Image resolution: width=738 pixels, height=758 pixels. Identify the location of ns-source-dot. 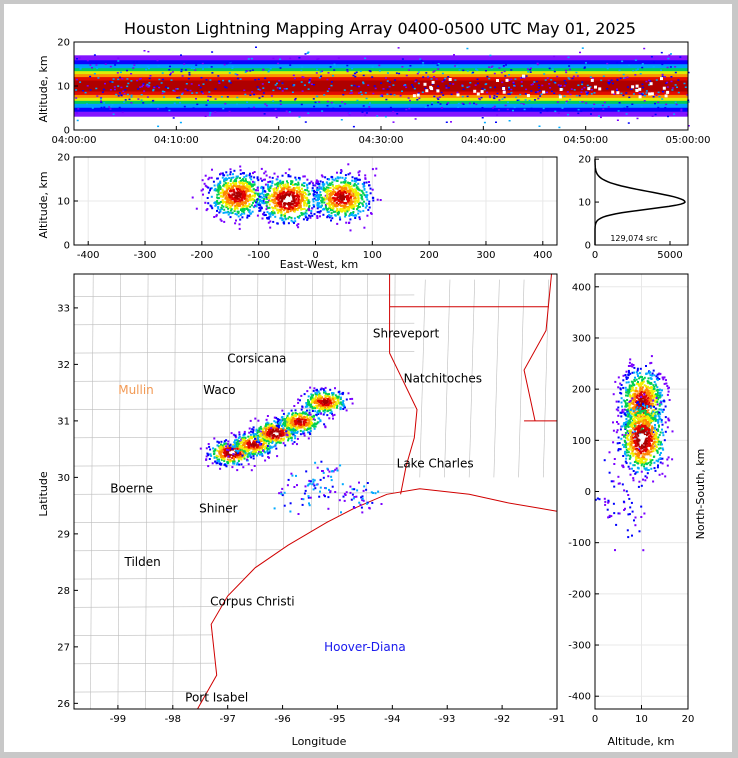
(630, 408).